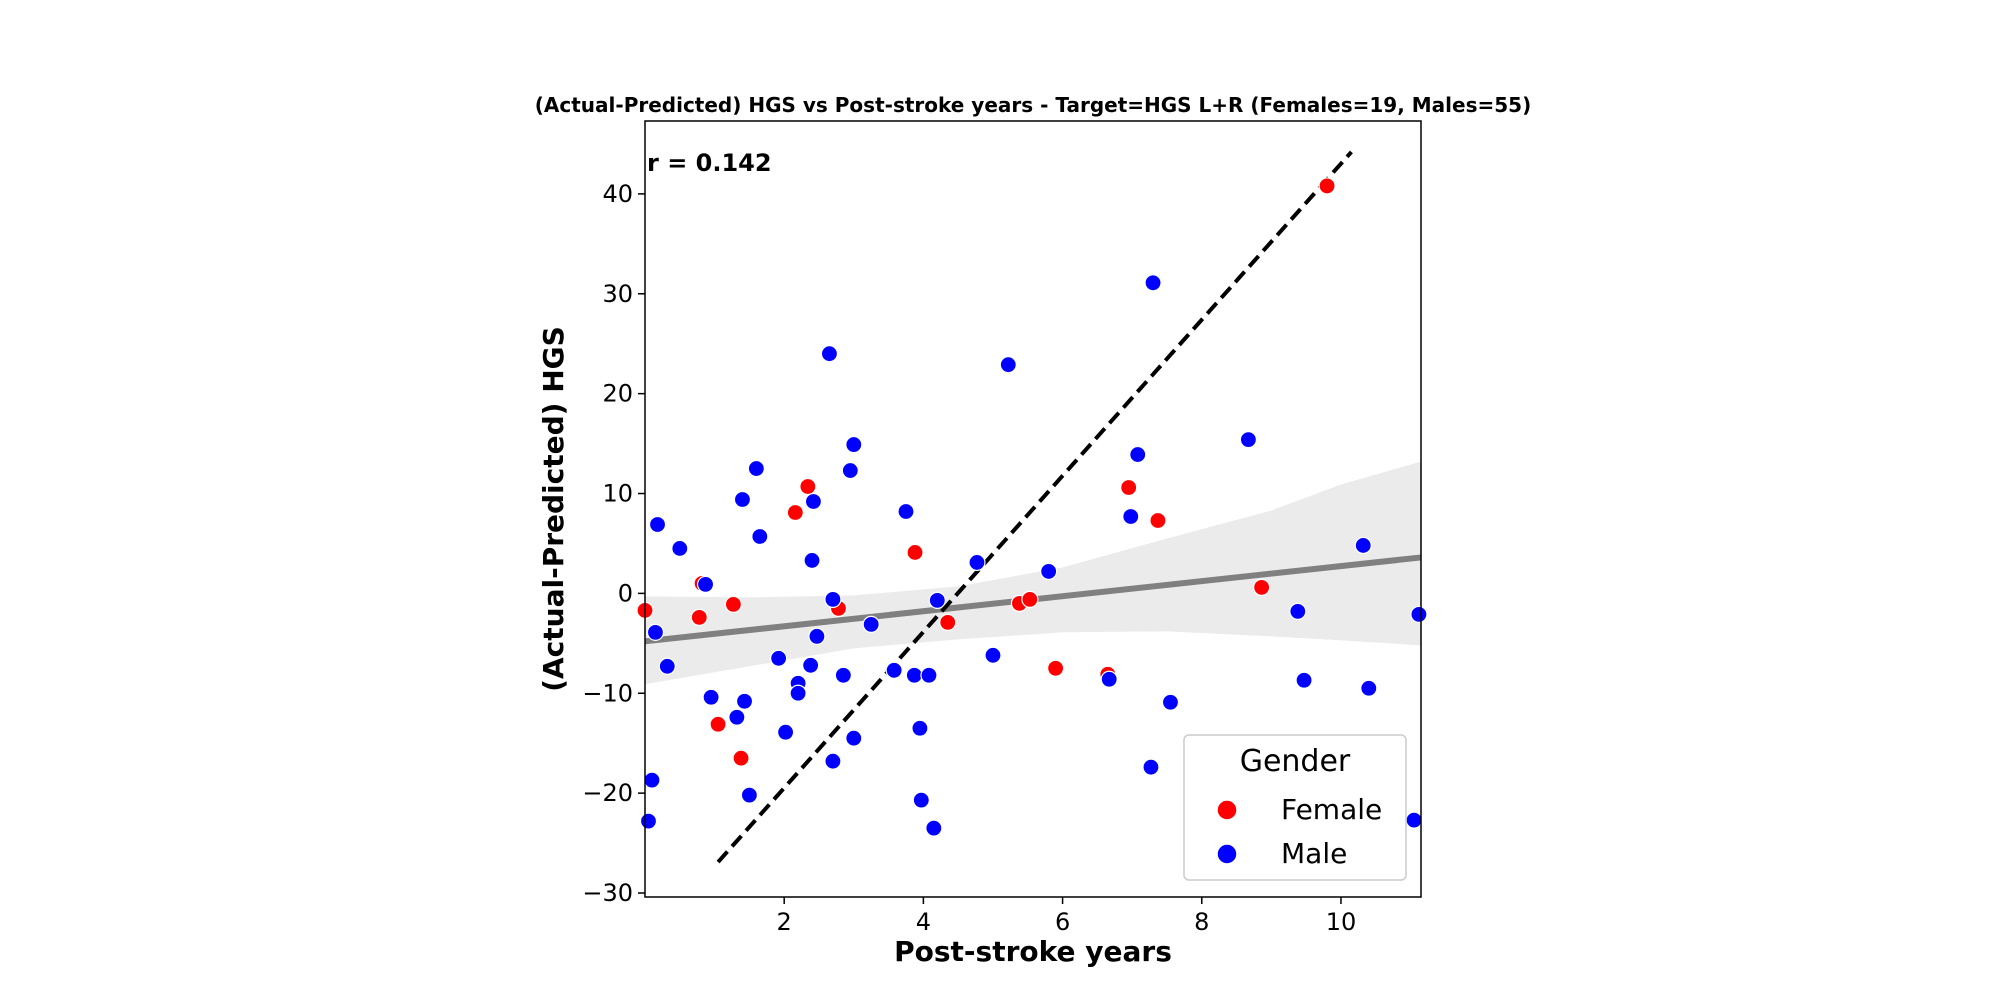  I want to click on x-axis-label: Post-stroke years, so click(1033, 951).